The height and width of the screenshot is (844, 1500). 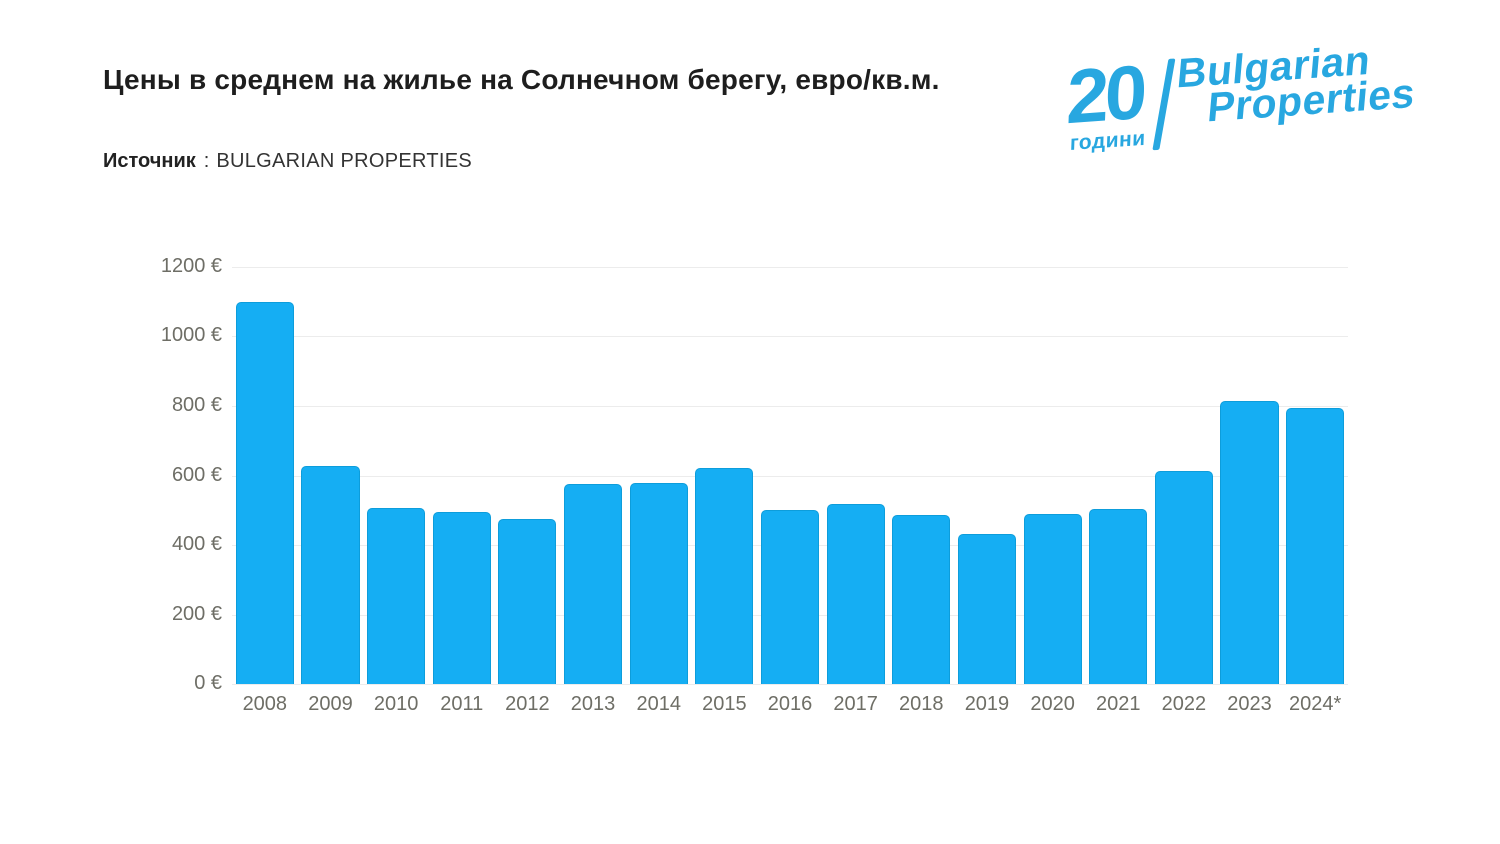 What do you see at coordinates (724, 575) in the screenshot?
I see `bar-2015` at bounding box center [724, 575].